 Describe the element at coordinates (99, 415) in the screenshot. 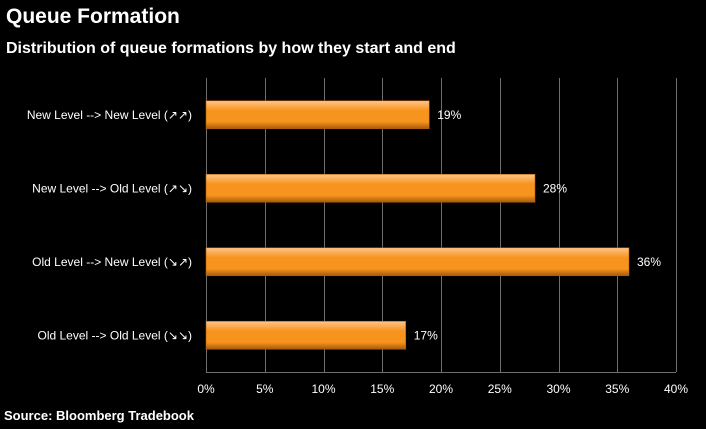

I see `source-note: Source: Bloomberg Tradebook` at that location.